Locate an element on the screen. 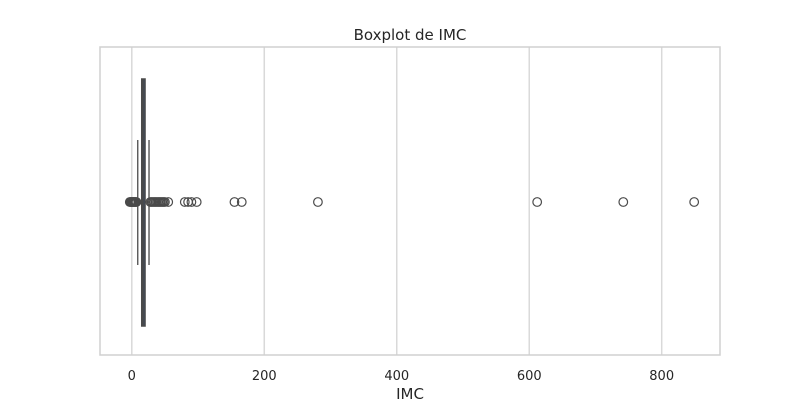 The height and width of the screenshot is (400, 800). x-tick-label: 600 is located at coordinates (529, 376).